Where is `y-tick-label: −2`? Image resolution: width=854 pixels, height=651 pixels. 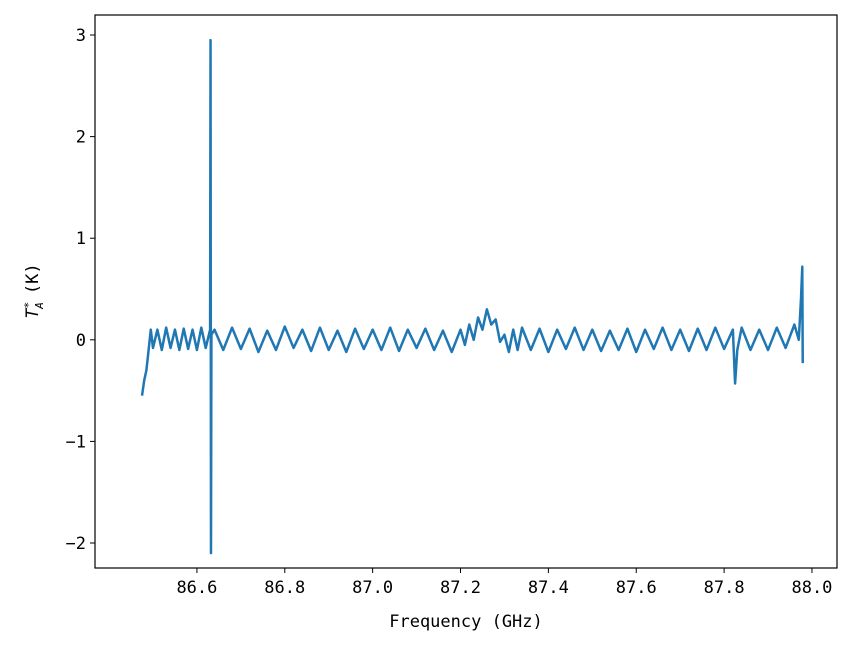
y-tick-label: −2 is located at coordinates (76, 544).